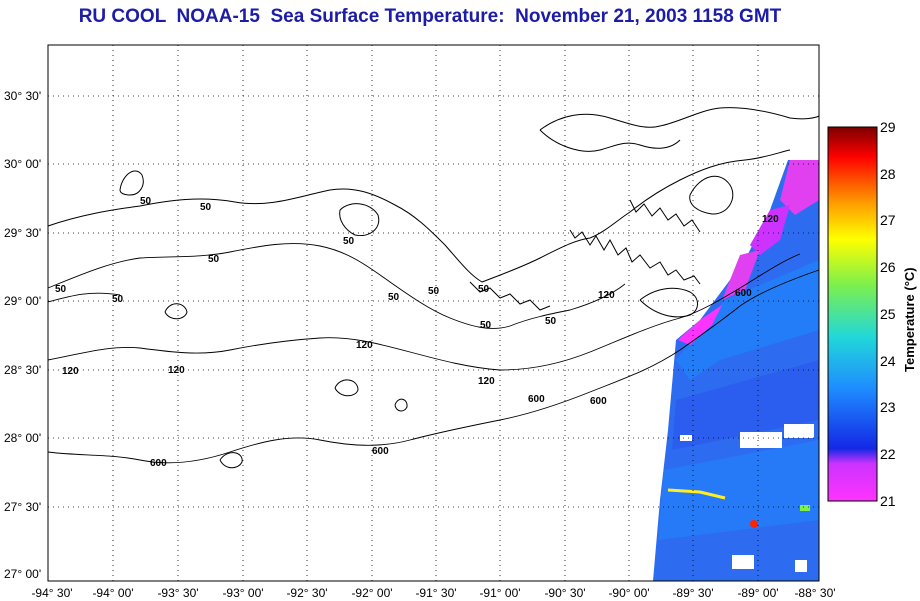 This screenshot has width=920, height=601. I want to click on colorbar-tick: 29, so click(888, 127).